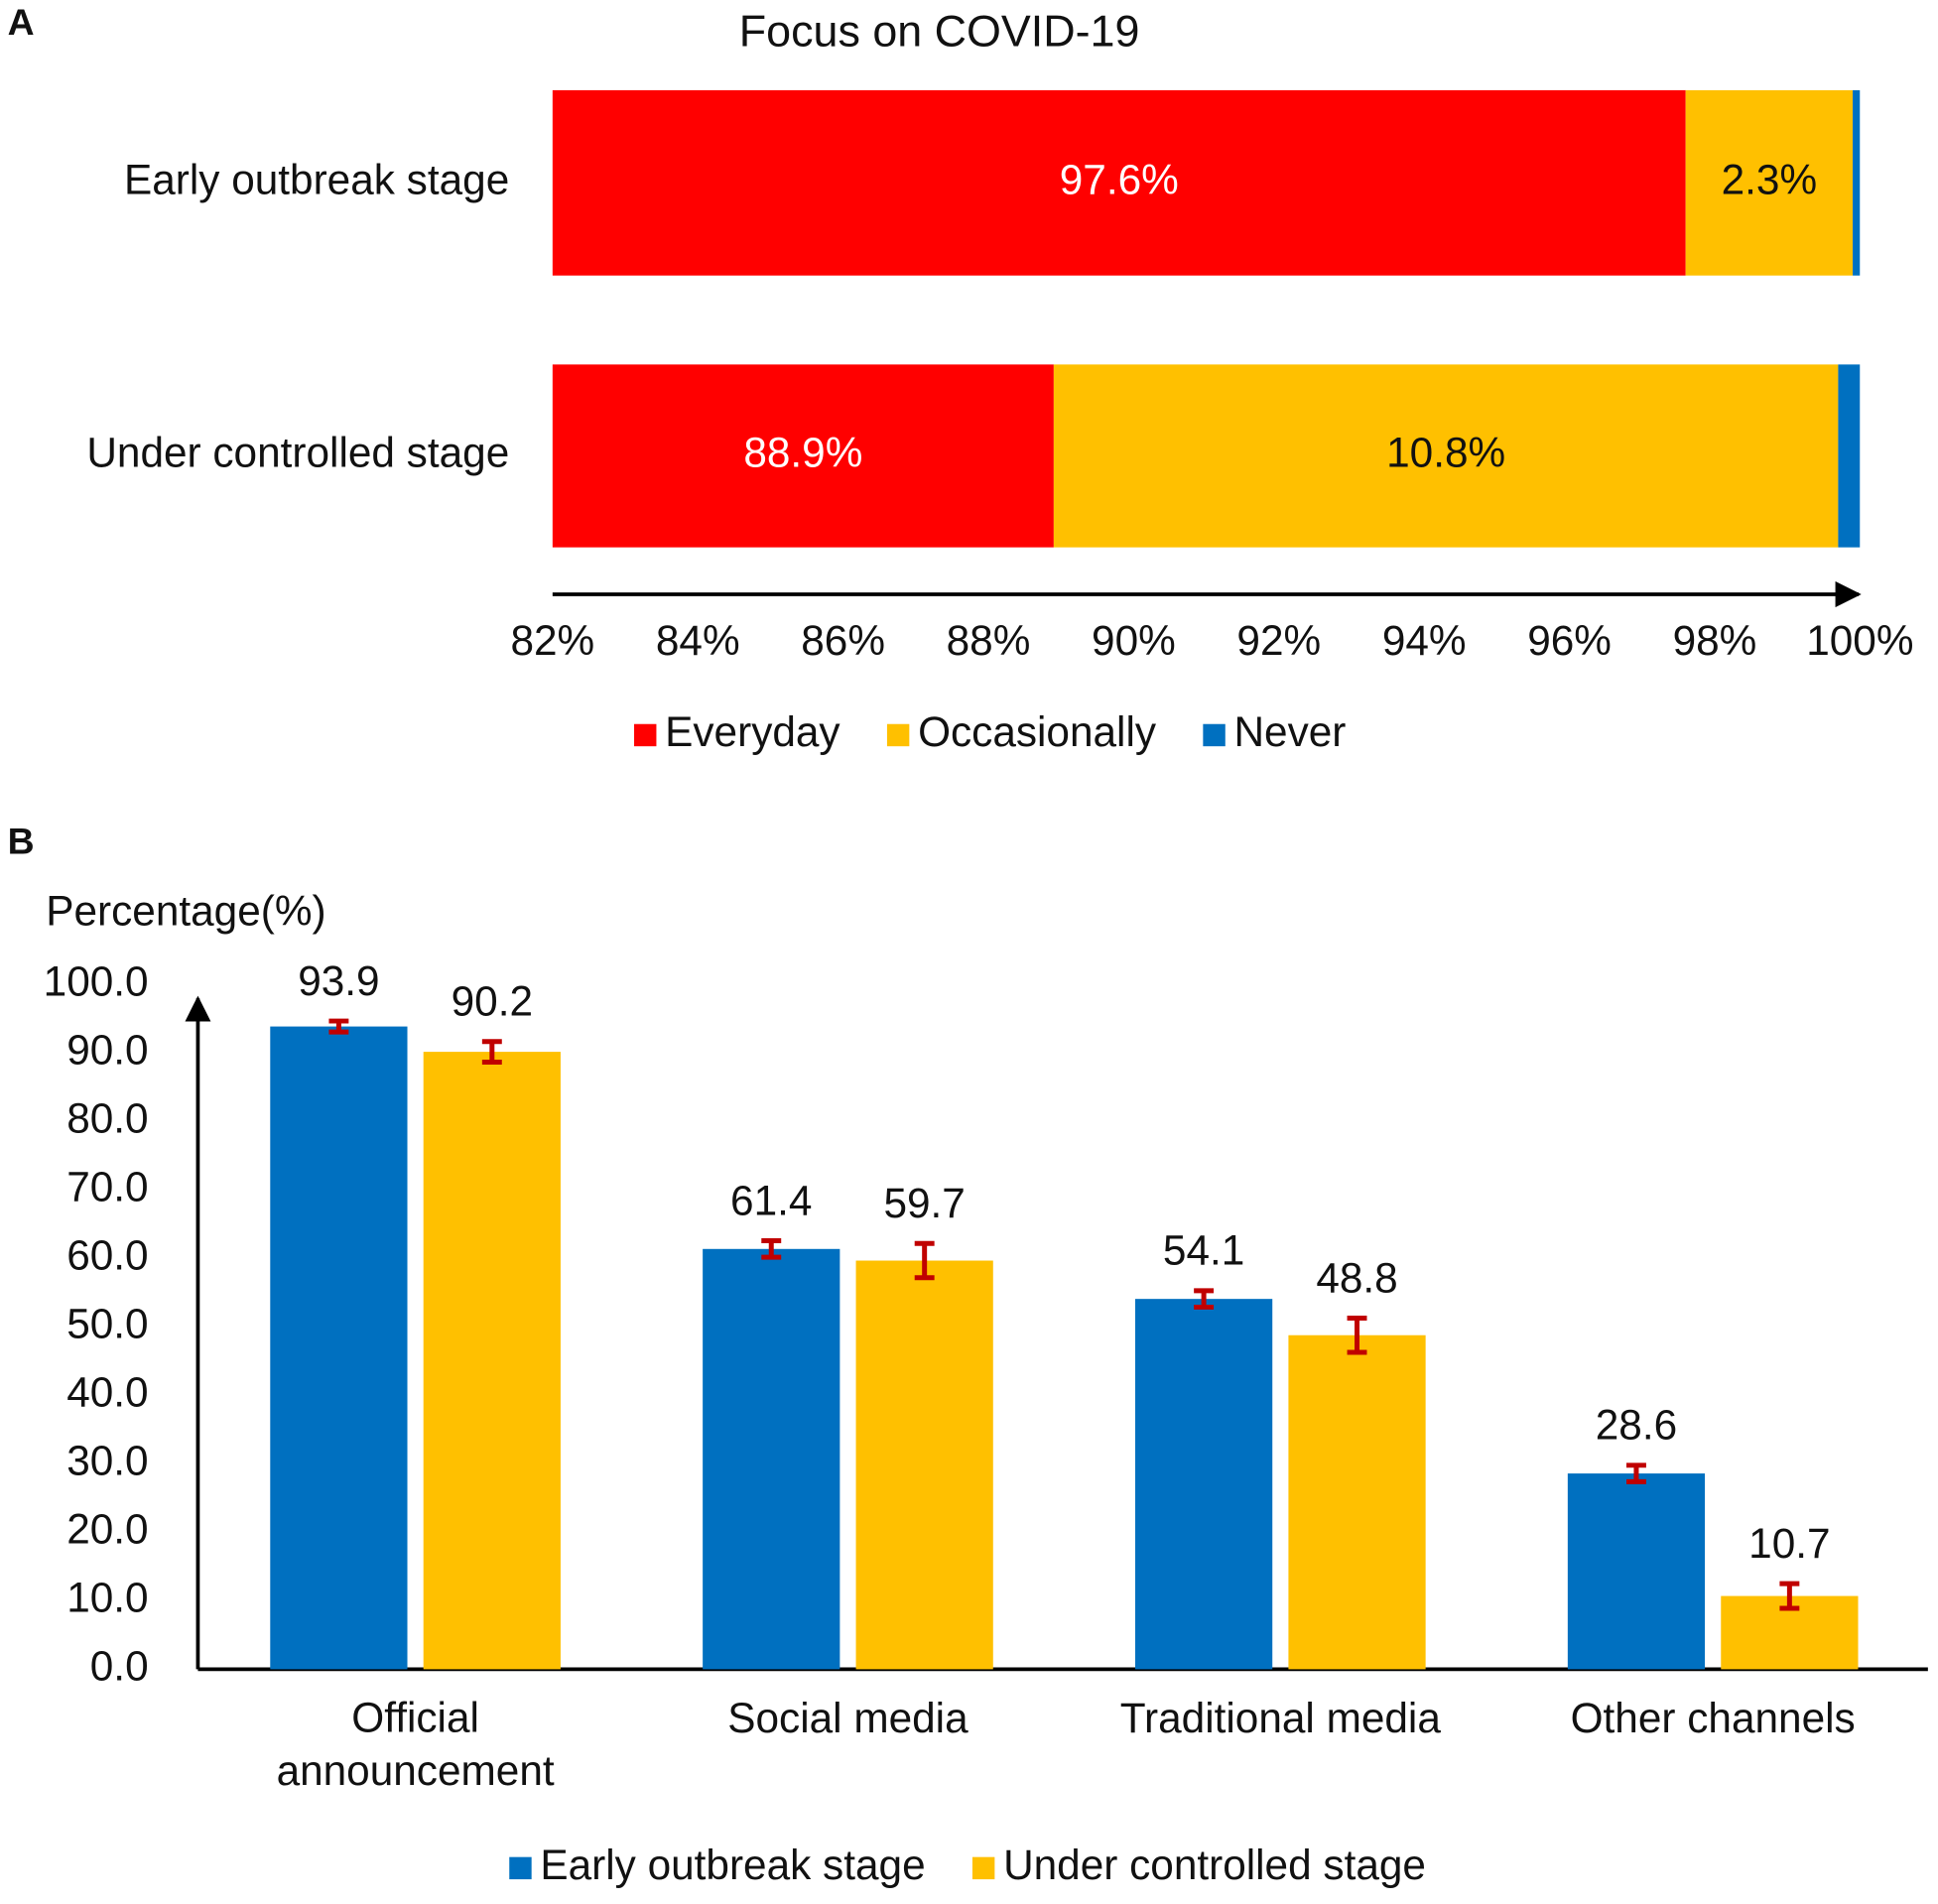 Image resolution: width=1938 pixels, height=1904 pixels. What do you see at coordinates (1715, 640) in the screenshot?
I see `x-tick-label: 98%` at bounding box center [1715, 640].